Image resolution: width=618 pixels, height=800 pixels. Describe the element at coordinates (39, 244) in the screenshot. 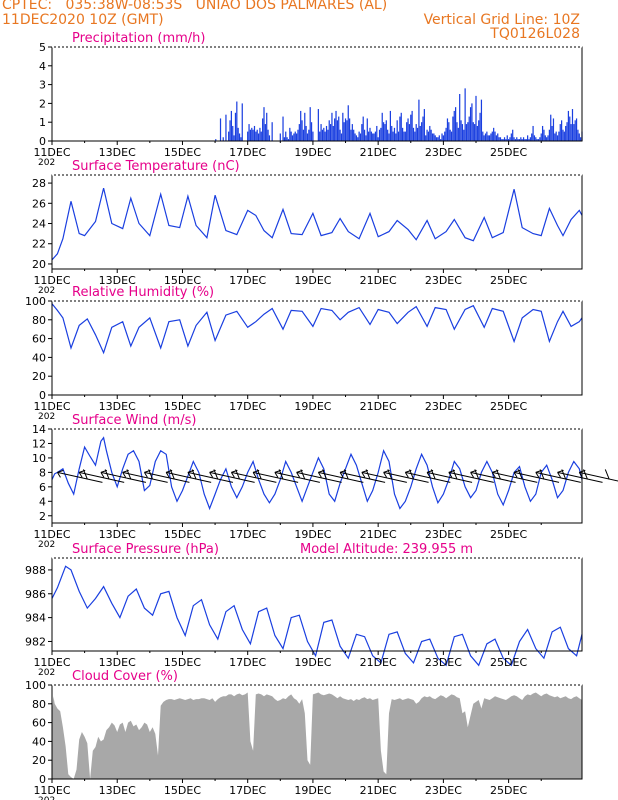

I see `y-tick-label: 22` at that location.